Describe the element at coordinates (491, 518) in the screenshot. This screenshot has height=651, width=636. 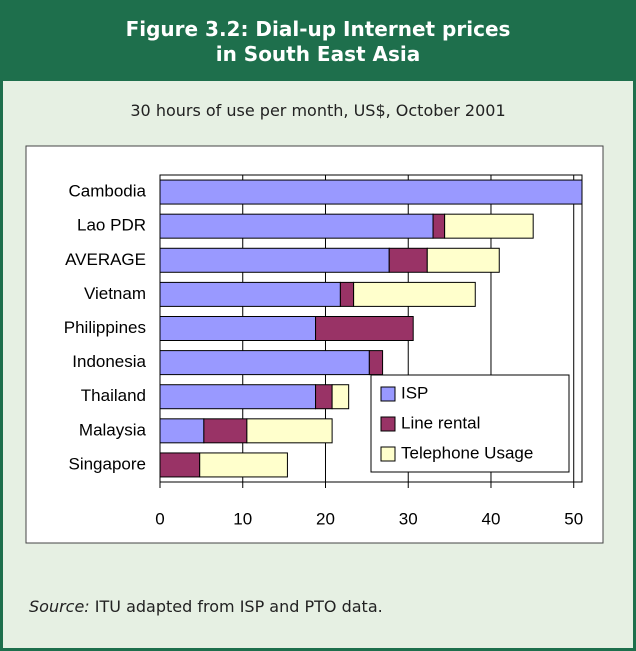
I see `x-tick-label: 40` at that location.